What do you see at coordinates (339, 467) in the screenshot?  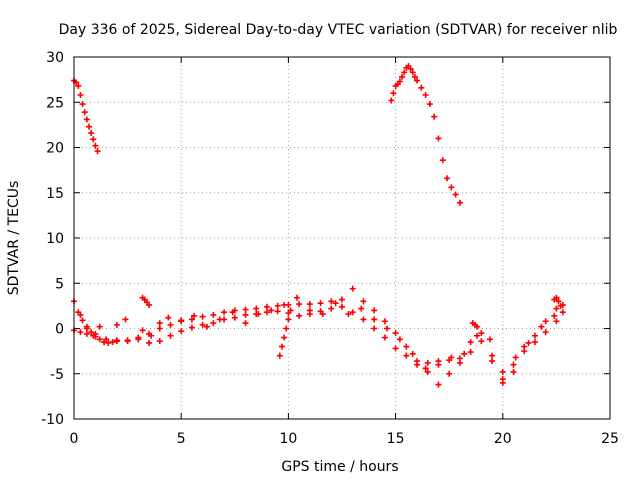 I see `x-axis-label: GPS time / hours` at bounding box center [339, 467].